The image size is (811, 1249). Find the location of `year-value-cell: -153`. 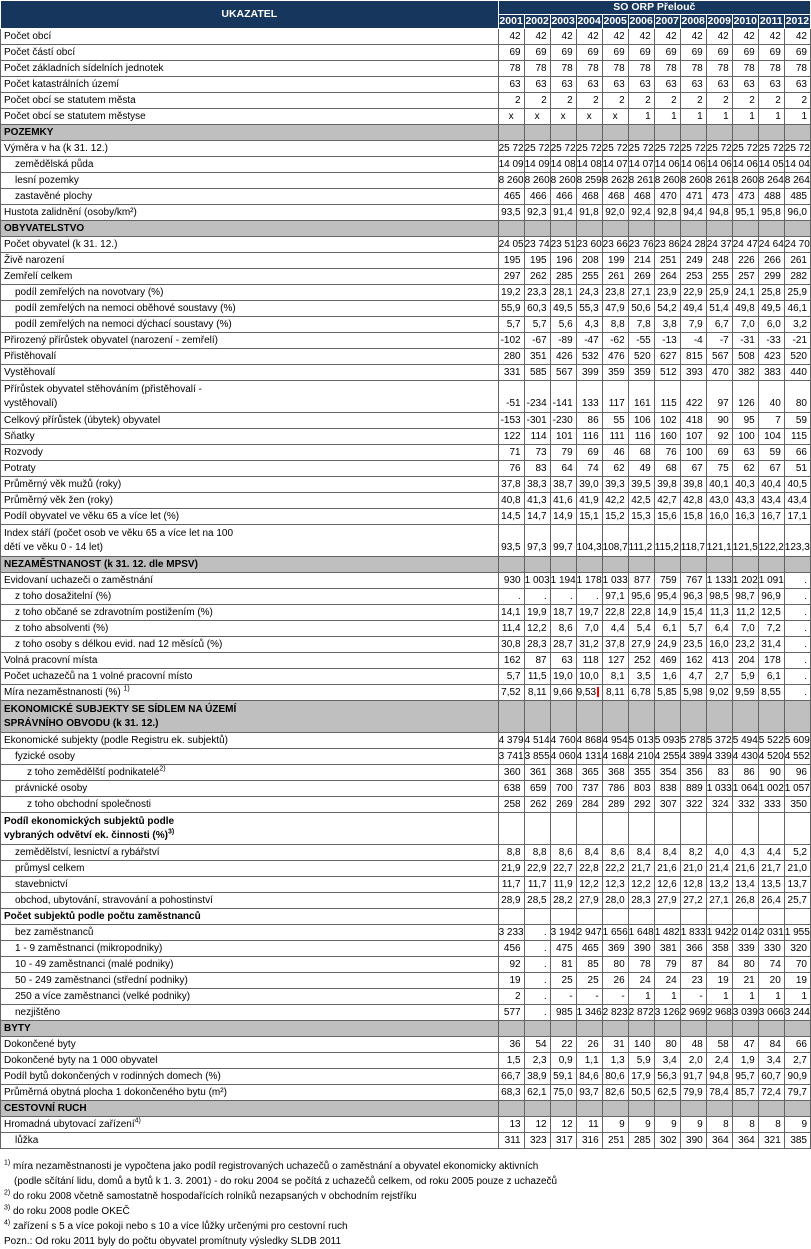

year-value-cell: -153 is located at coordinates (511, 420).